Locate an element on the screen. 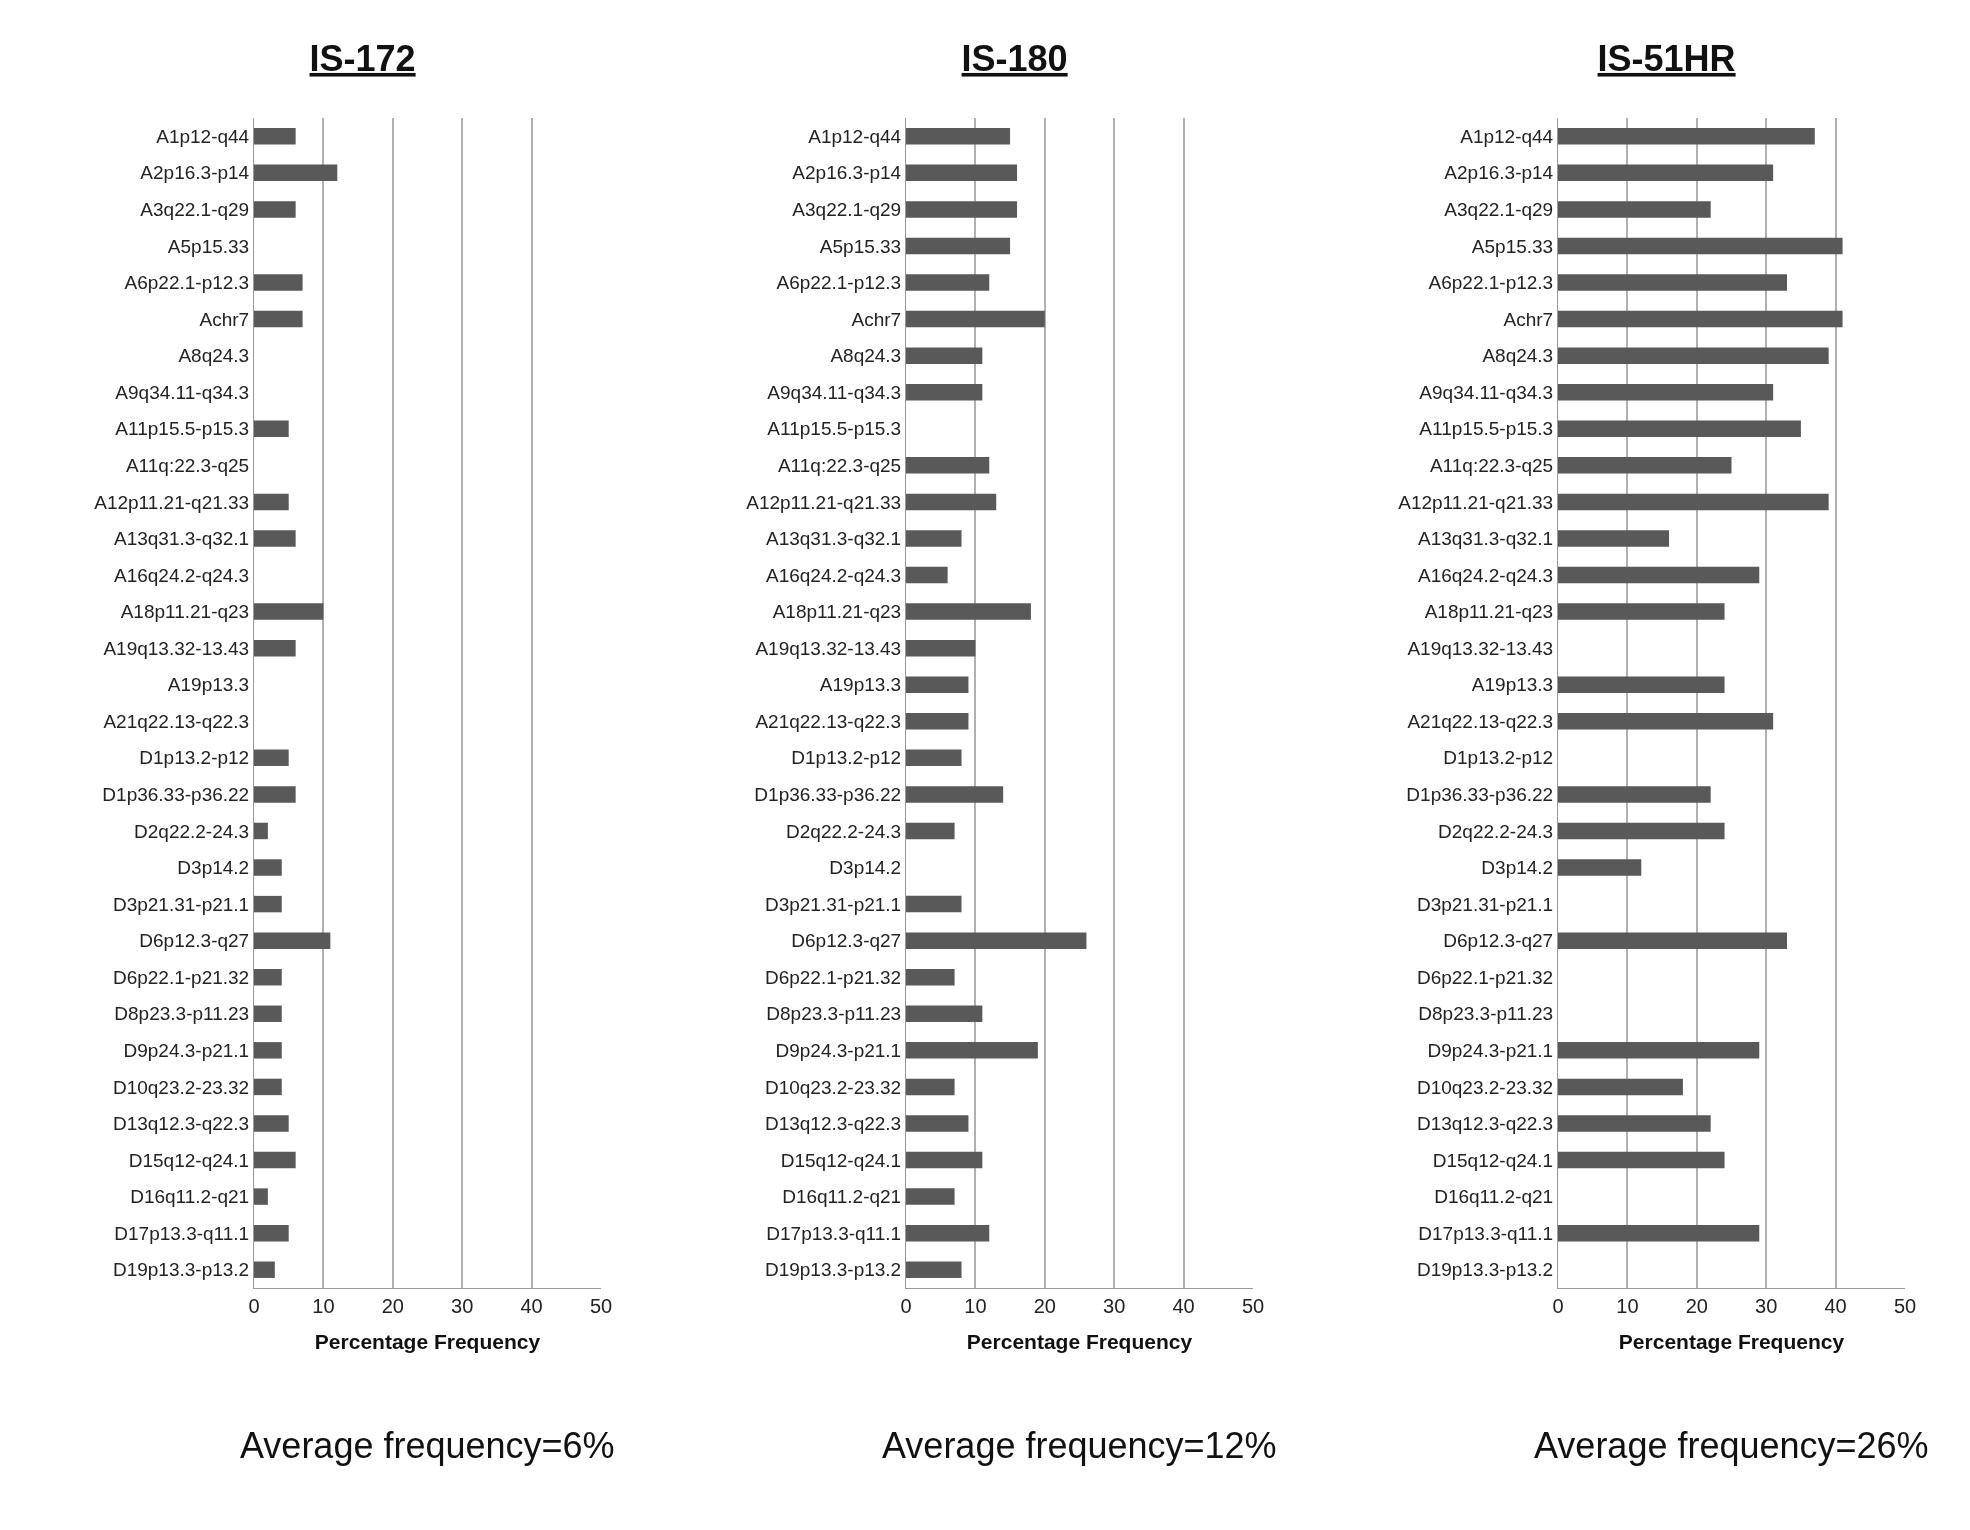  x-tick-label: 10 is located at coordinates (975, 1306).